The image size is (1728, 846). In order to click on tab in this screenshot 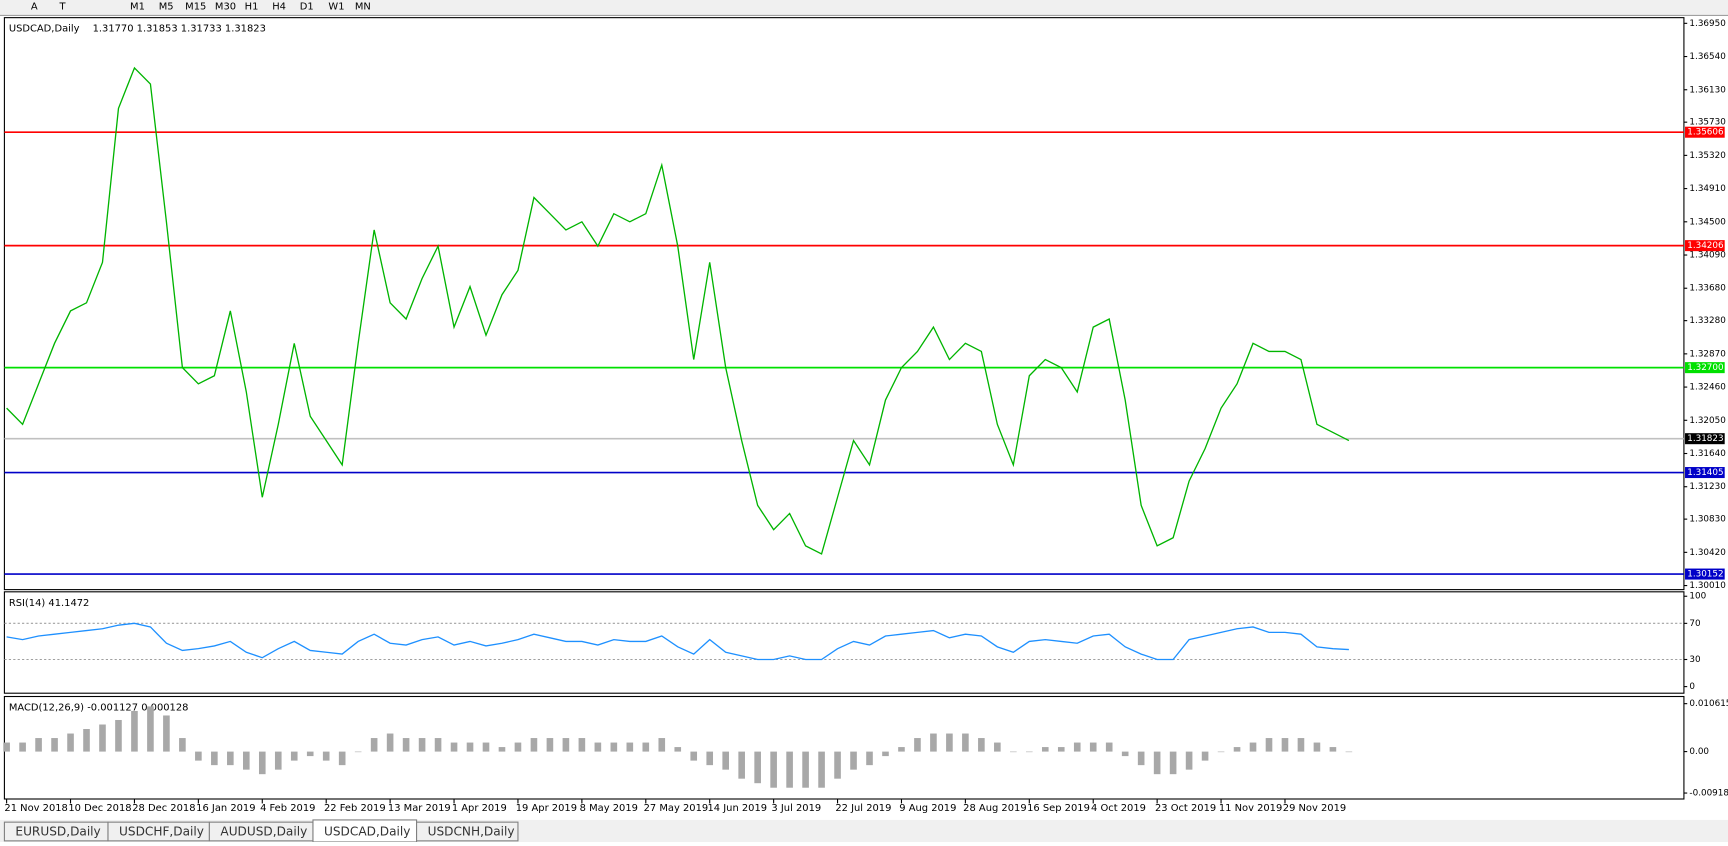, I will do `click(467, 831)`.